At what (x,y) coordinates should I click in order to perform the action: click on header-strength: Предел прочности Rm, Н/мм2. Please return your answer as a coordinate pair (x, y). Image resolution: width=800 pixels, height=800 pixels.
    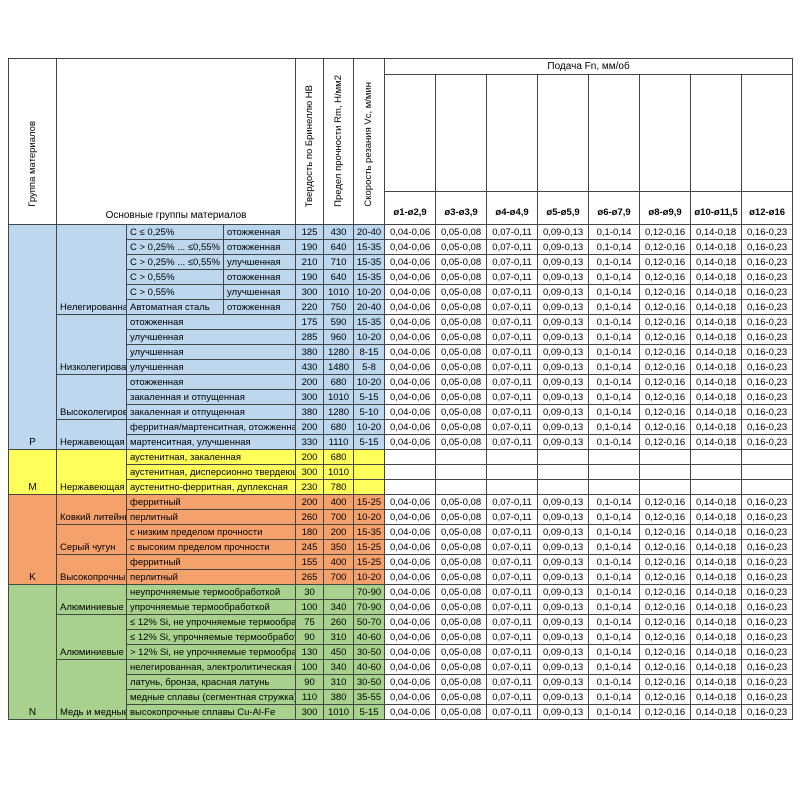
    Looking at the image, I should click on (339, 141).